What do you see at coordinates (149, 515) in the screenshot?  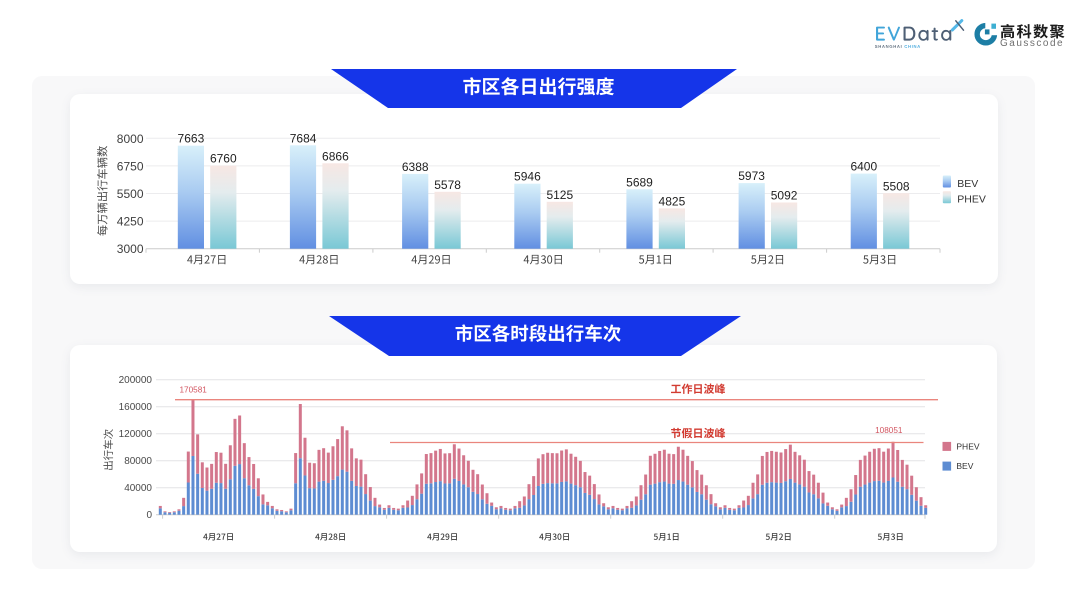 I see `svg-text: 0` at bounding box center [149, 515].